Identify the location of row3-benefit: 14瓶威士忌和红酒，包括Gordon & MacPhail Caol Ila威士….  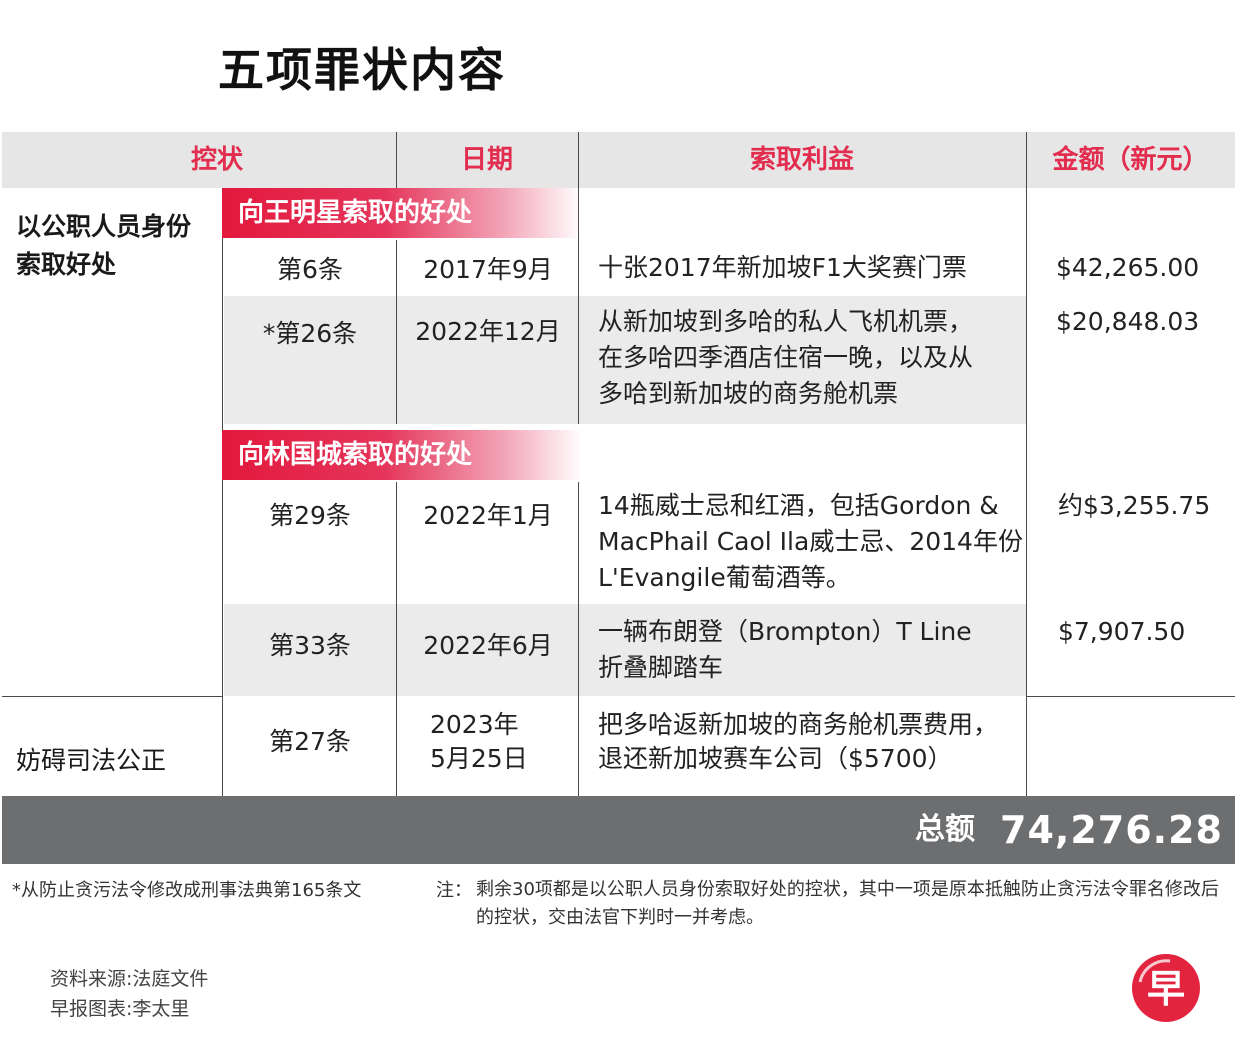
(810, 541).